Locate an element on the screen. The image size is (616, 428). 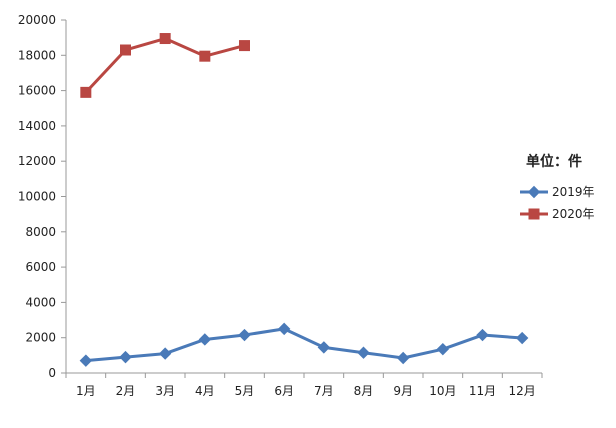
x-tick-label: 2月 is located at coordinates (126, 391).